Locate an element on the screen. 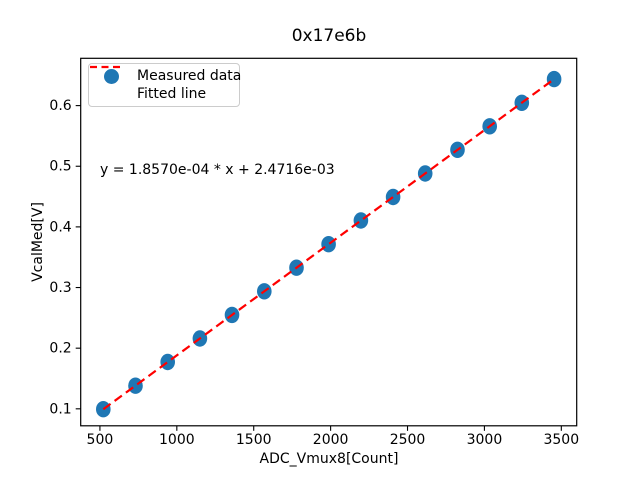 This screenshot has width=640, height=480. x-tick-label: 1000 is located at coordinates (177, 440).